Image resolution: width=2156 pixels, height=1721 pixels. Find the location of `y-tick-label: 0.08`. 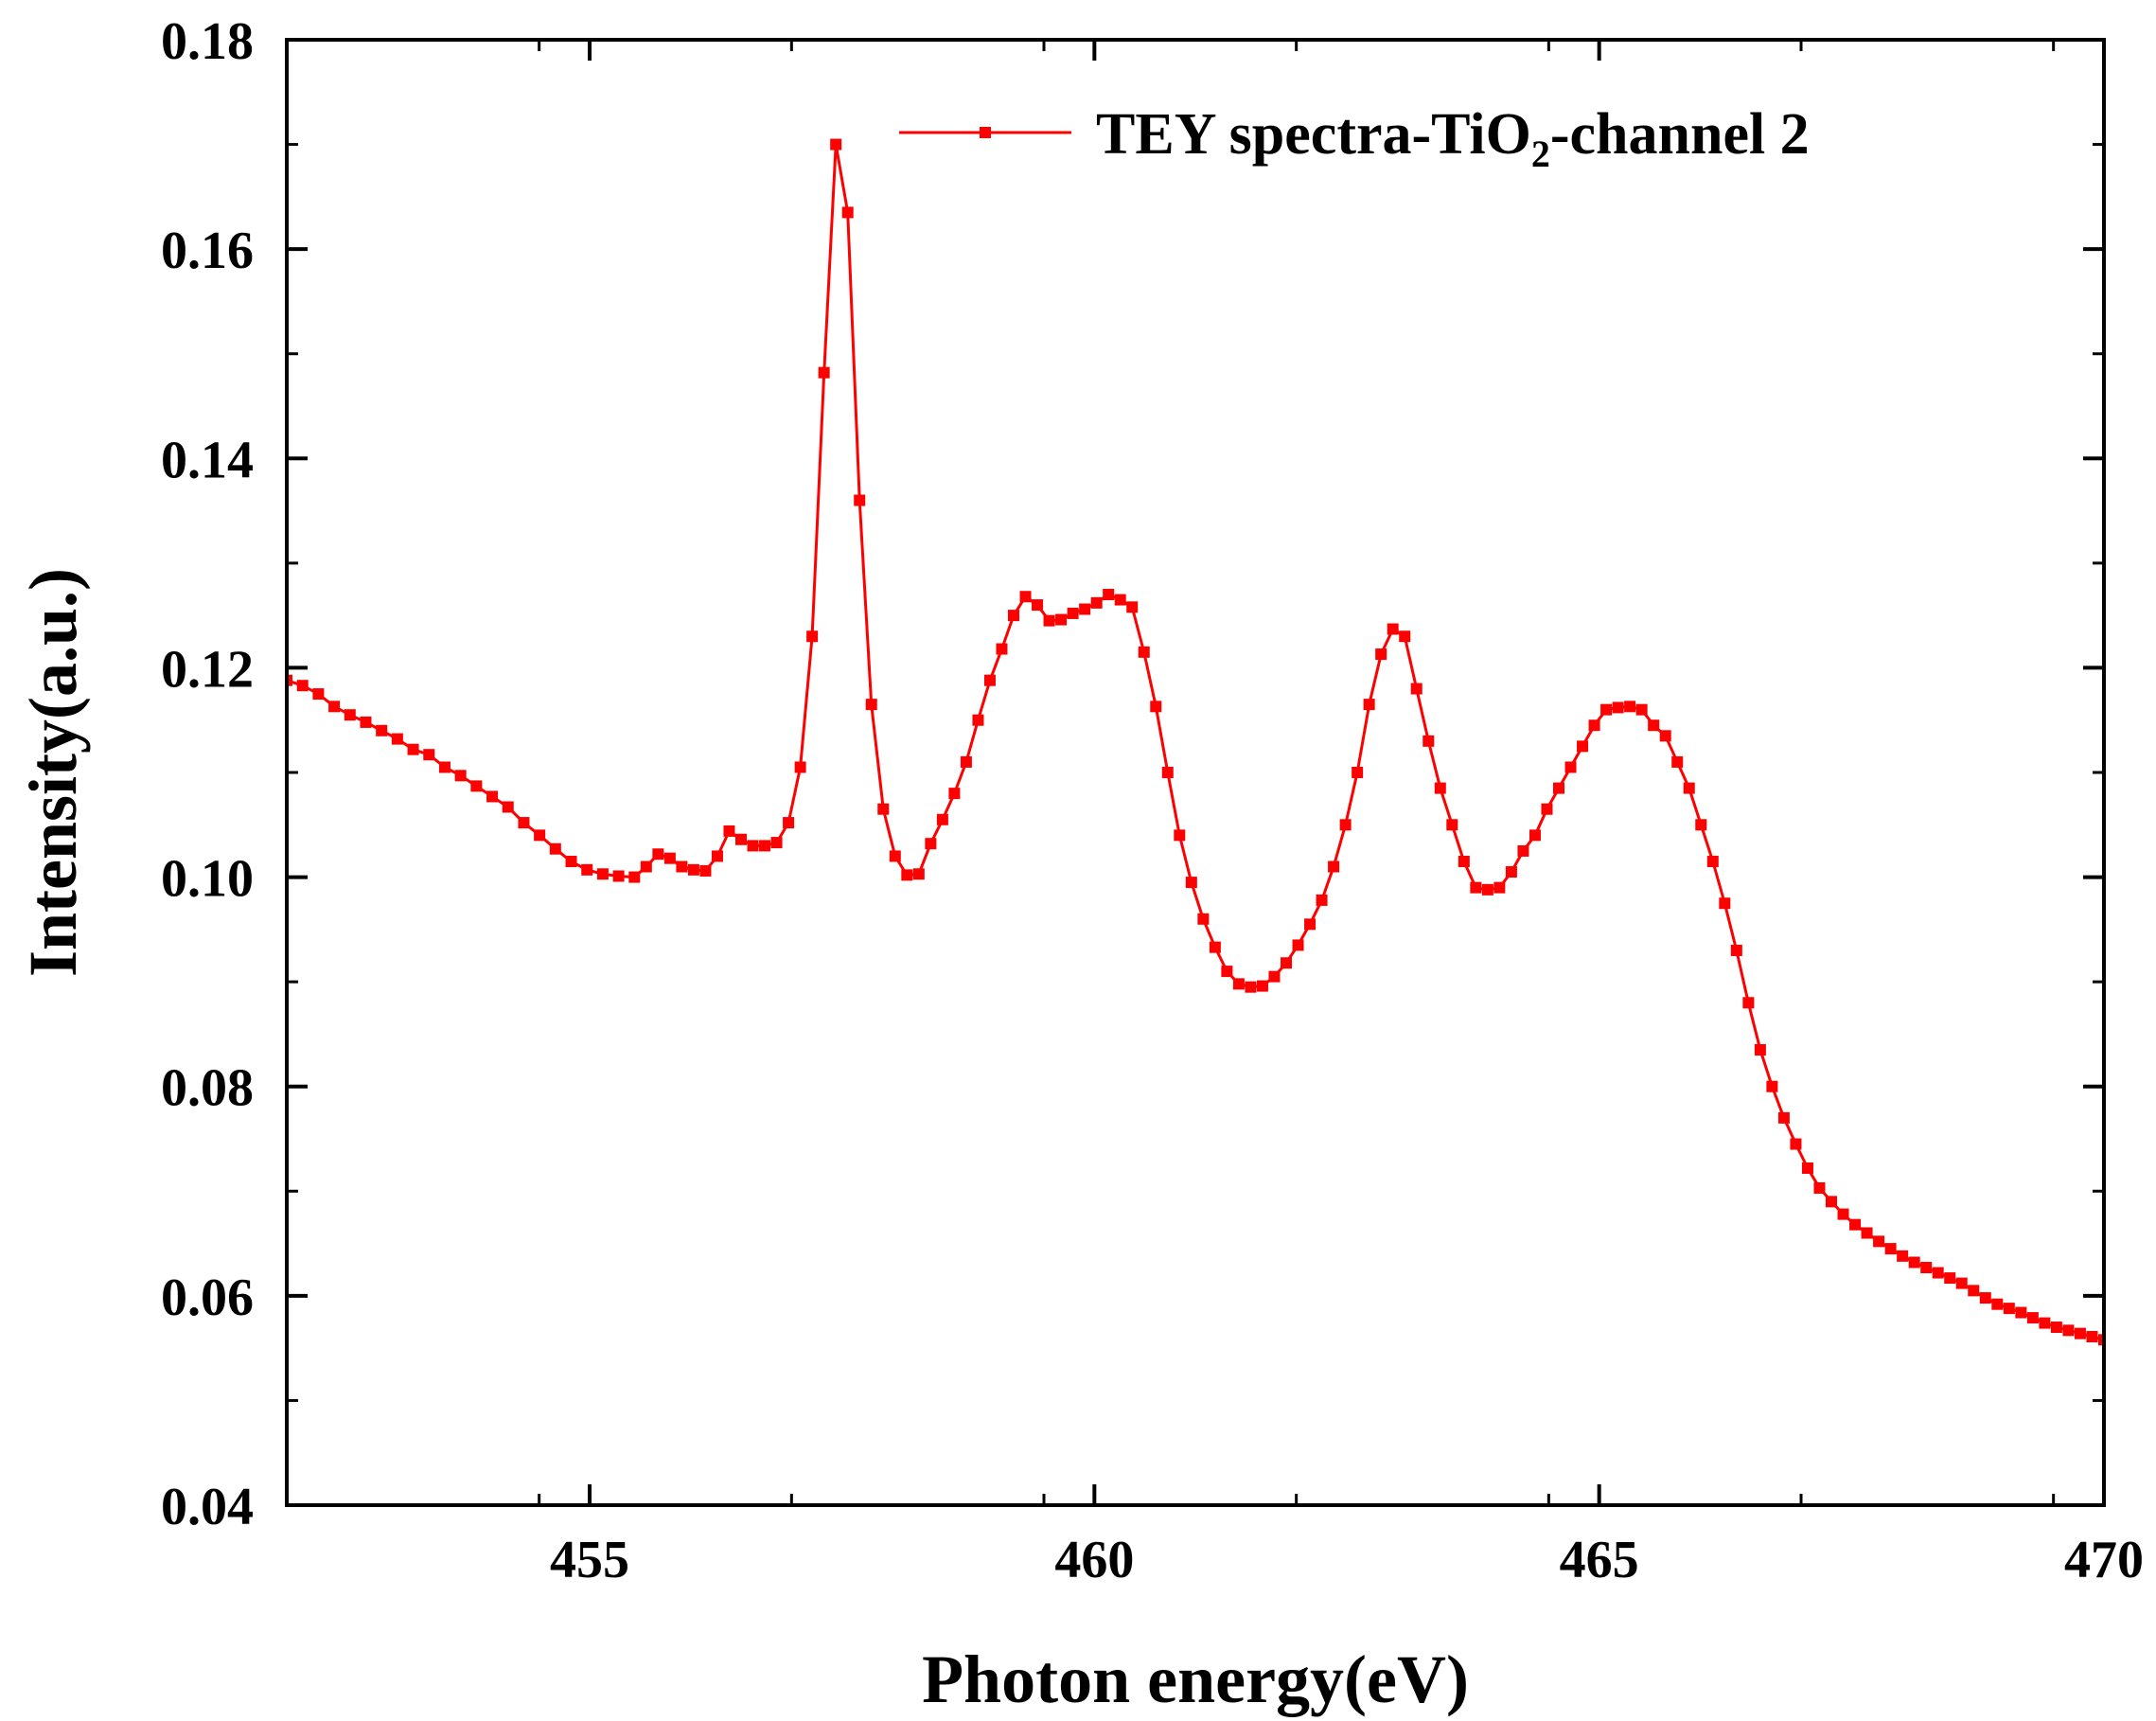

y-tick-label: 0.08 is located at coordinates (207, 1089).